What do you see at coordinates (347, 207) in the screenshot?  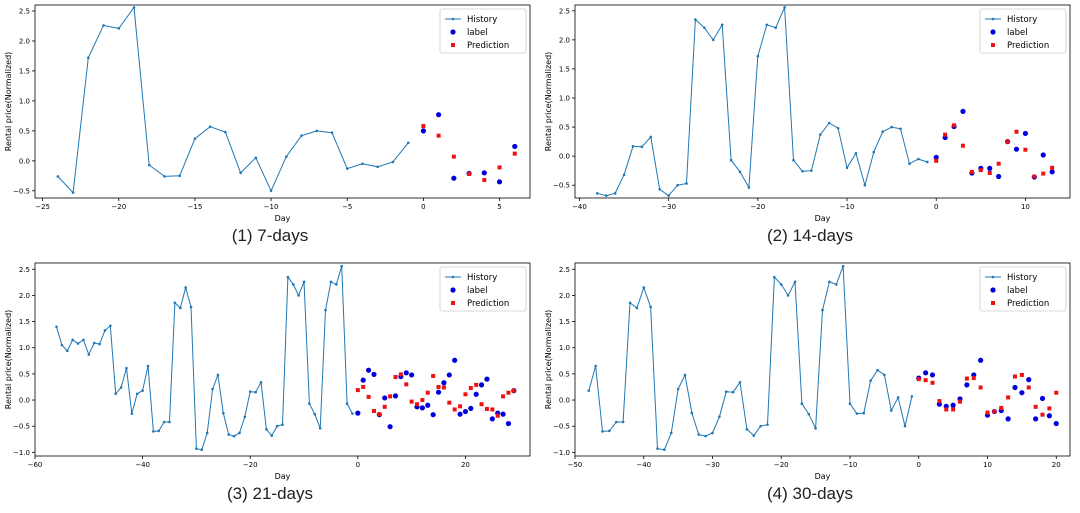 I see `x-tick-label: −5` at bounding box center [347, 207].